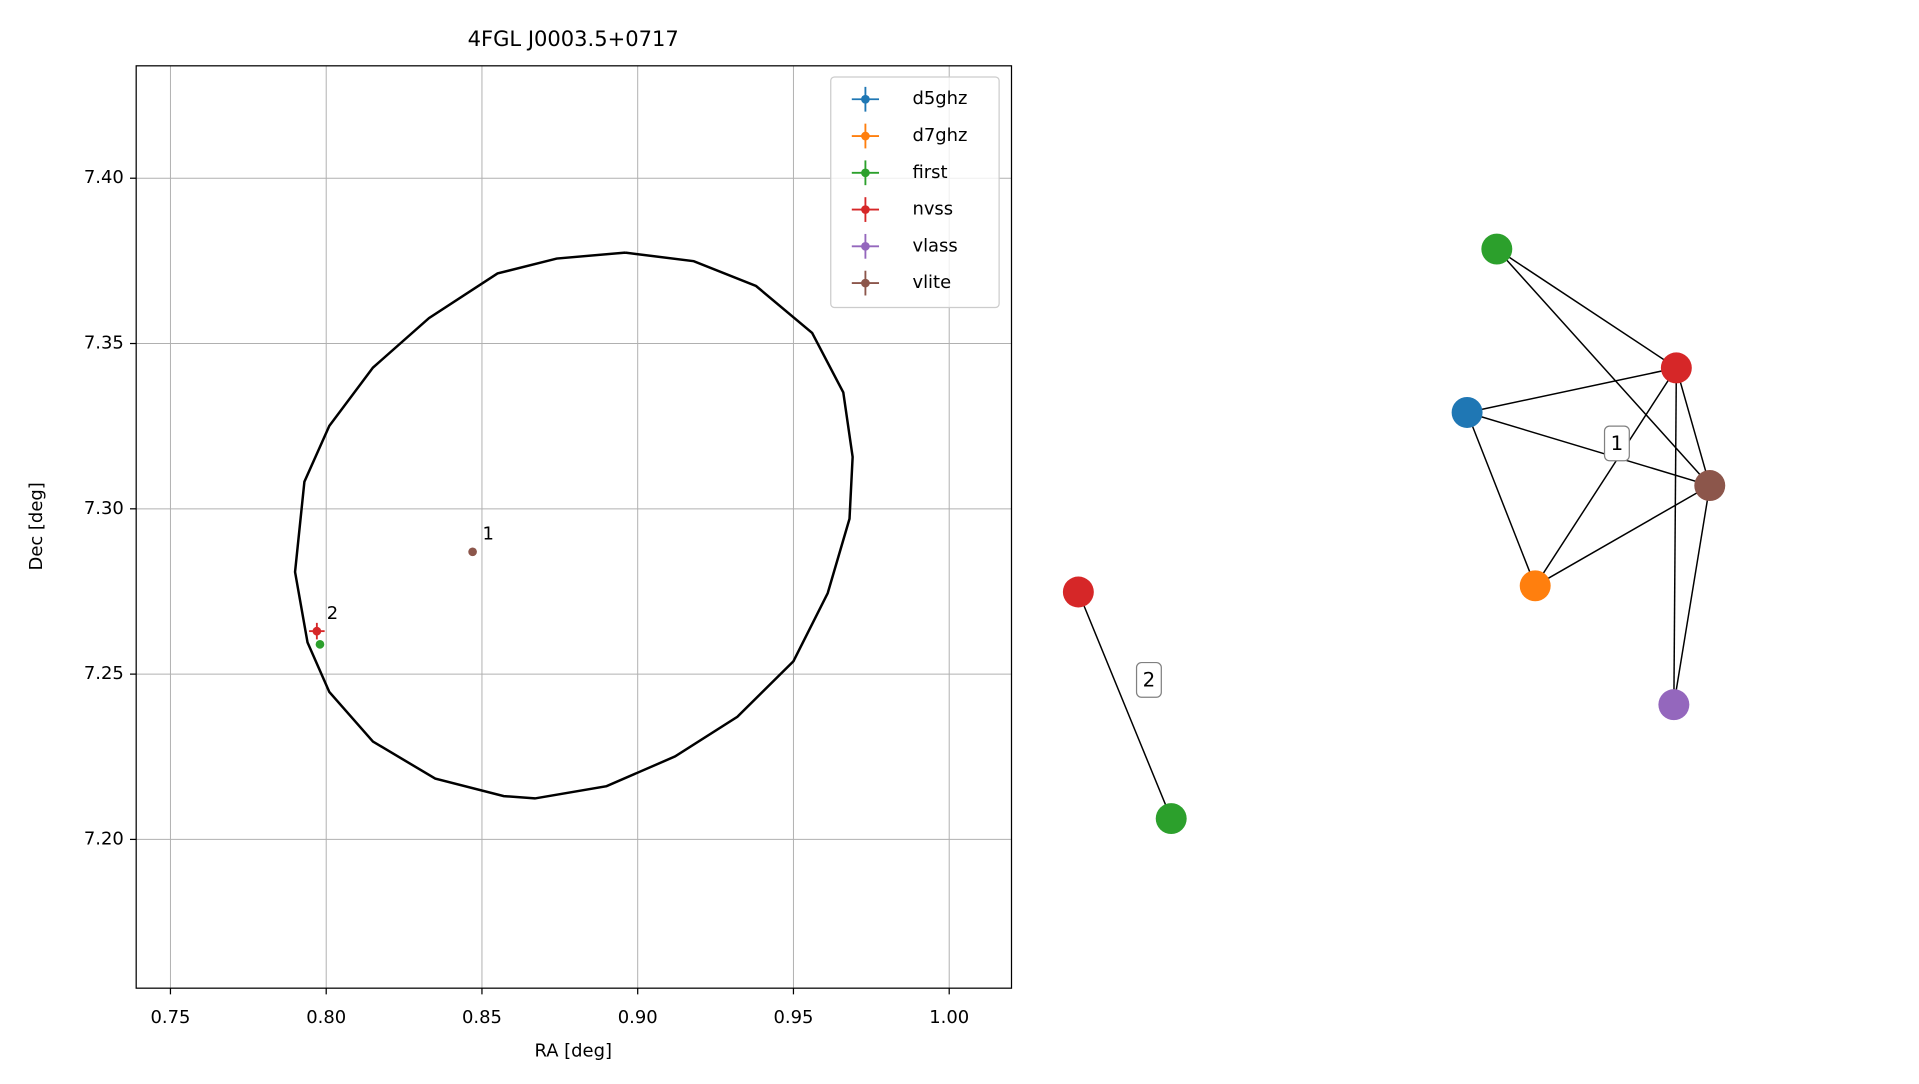  I want to click on legend-label: d5ghz, so click(939, 98).